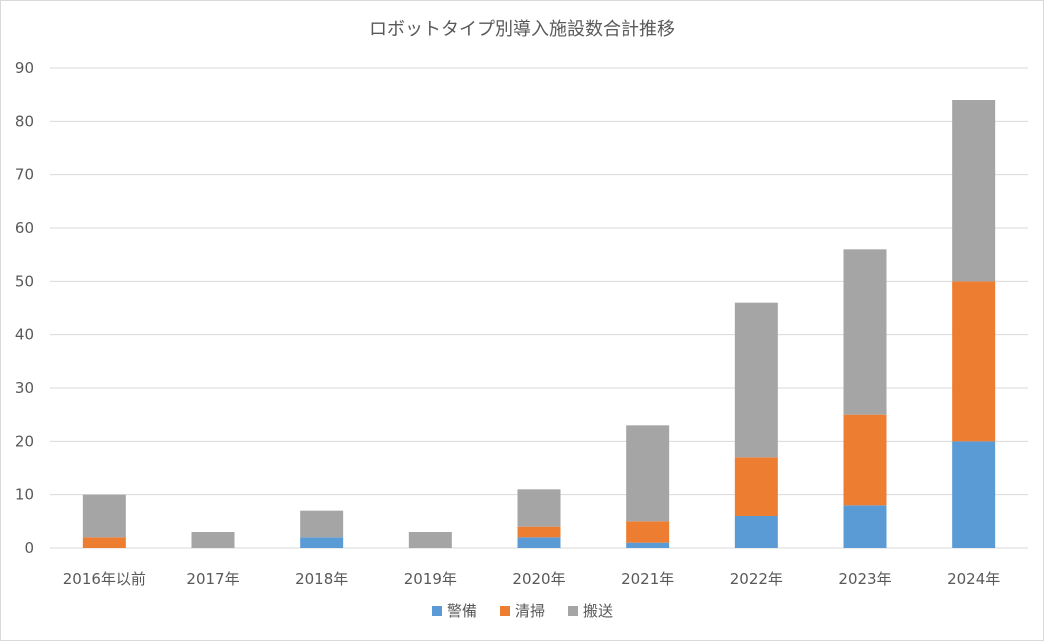 The image size is (1044, 641). Describe the element at coordinates (462, 611) in the screenshot. I see `legend-label: 警備` at that location.